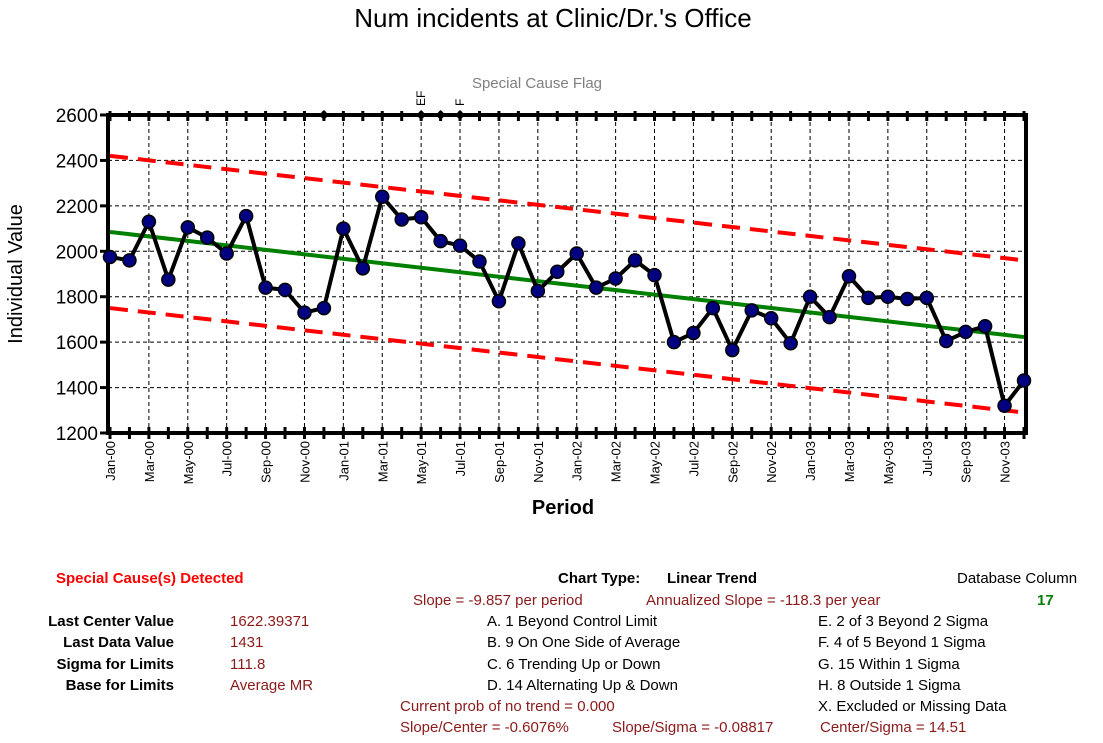 The image size is (1103, 743). Describe the element at coordinates (771, 462) in the screenshot. I see `x-tick-label: Nov-02` at that location.